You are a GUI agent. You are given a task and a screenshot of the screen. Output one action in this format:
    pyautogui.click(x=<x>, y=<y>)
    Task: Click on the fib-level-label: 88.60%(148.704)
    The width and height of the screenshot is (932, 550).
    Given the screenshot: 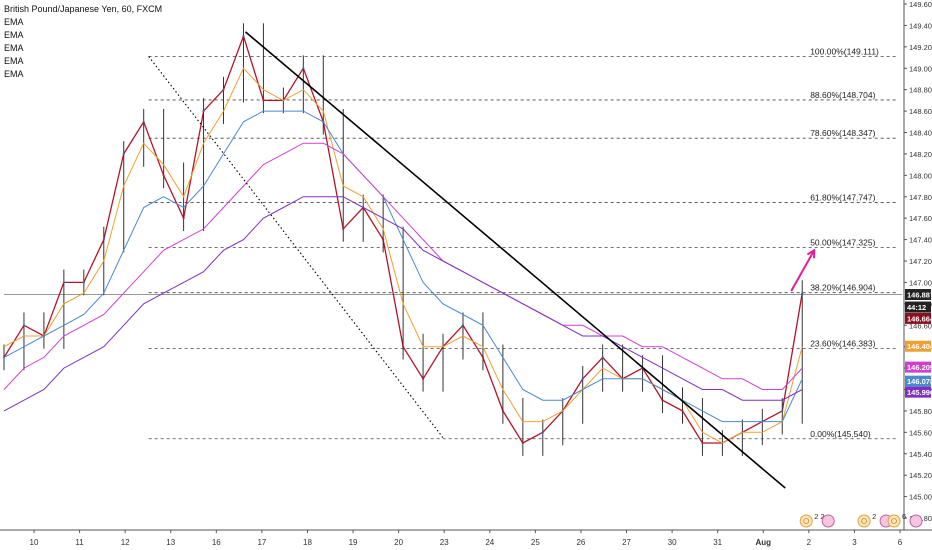 What is the action you would take?
    pyautogui.click(x=842, y=95)
    